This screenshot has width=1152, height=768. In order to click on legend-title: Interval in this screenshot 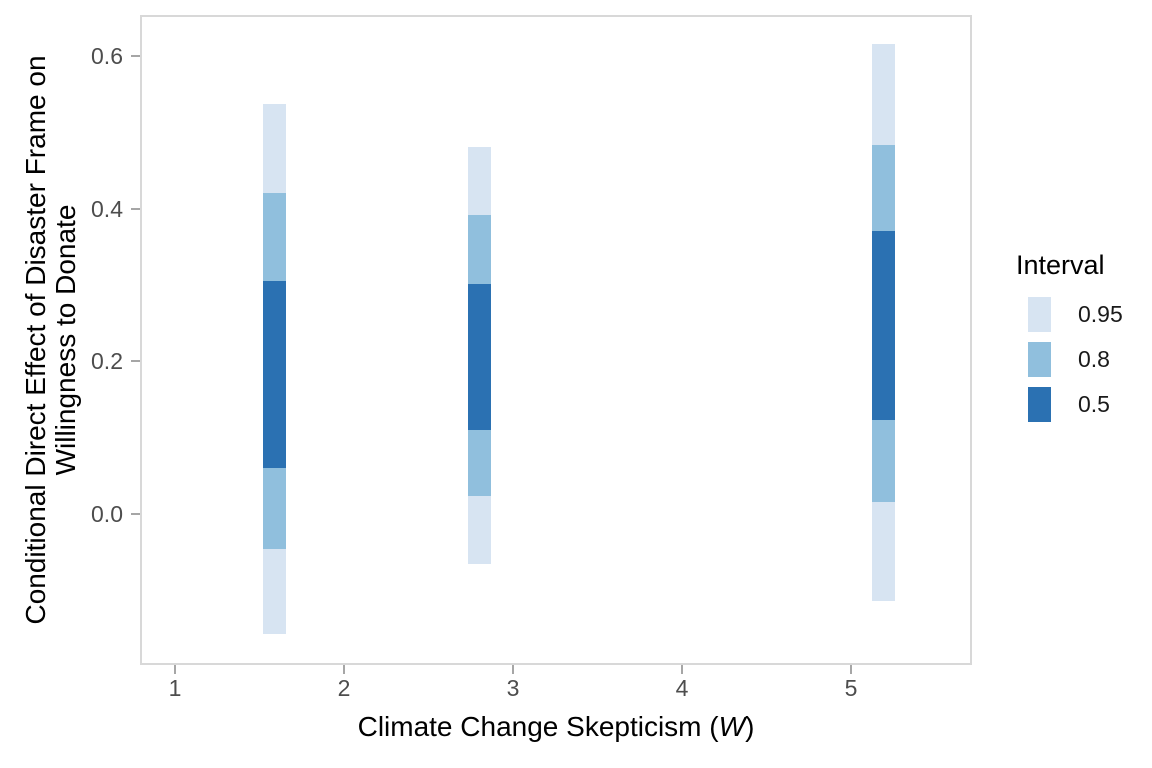, I will do `click(1060, 265)`.